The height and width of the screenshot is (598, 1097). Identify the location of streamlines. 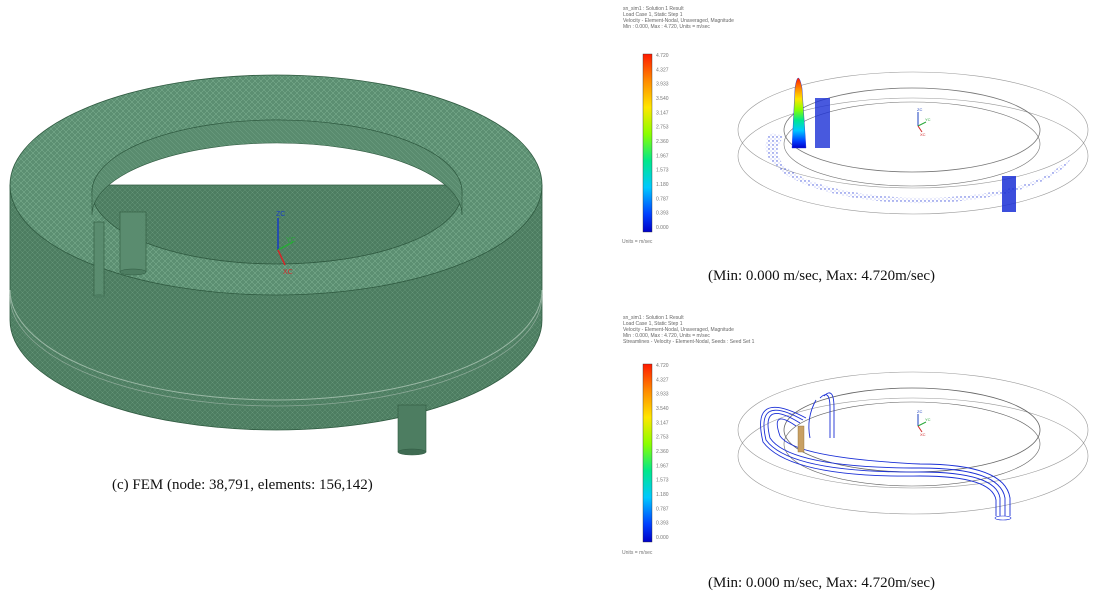
(885, 454).